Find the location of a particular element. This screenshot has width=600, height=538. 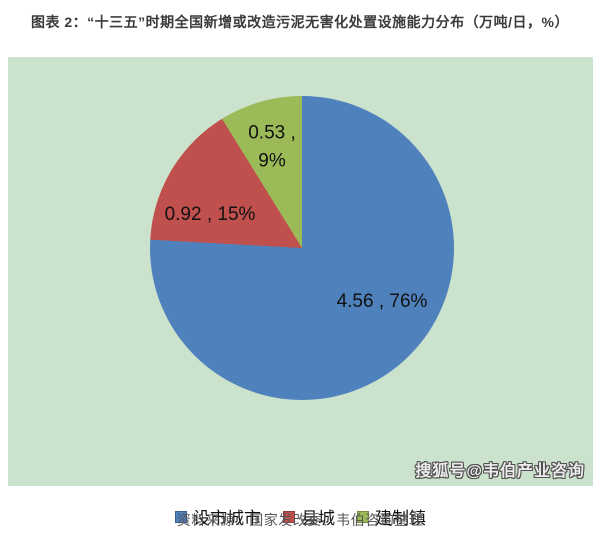

legend-swatch-green-icon is located at coordinates (363, 516).